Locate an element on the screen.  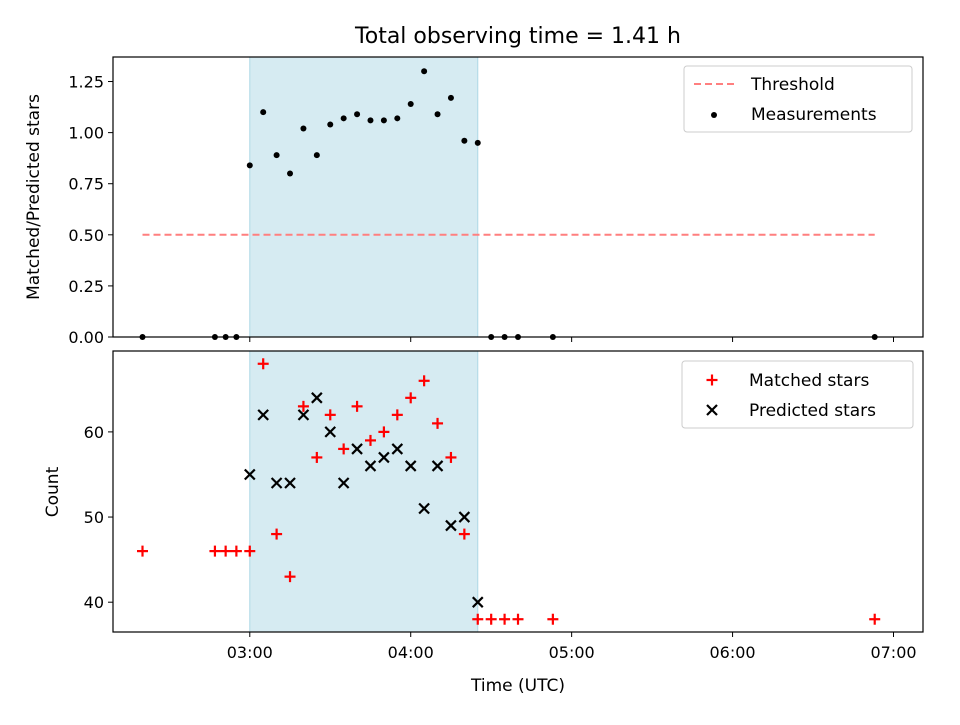
predicted-legend-label: Predicted stars is located at coordinates (812, 411).